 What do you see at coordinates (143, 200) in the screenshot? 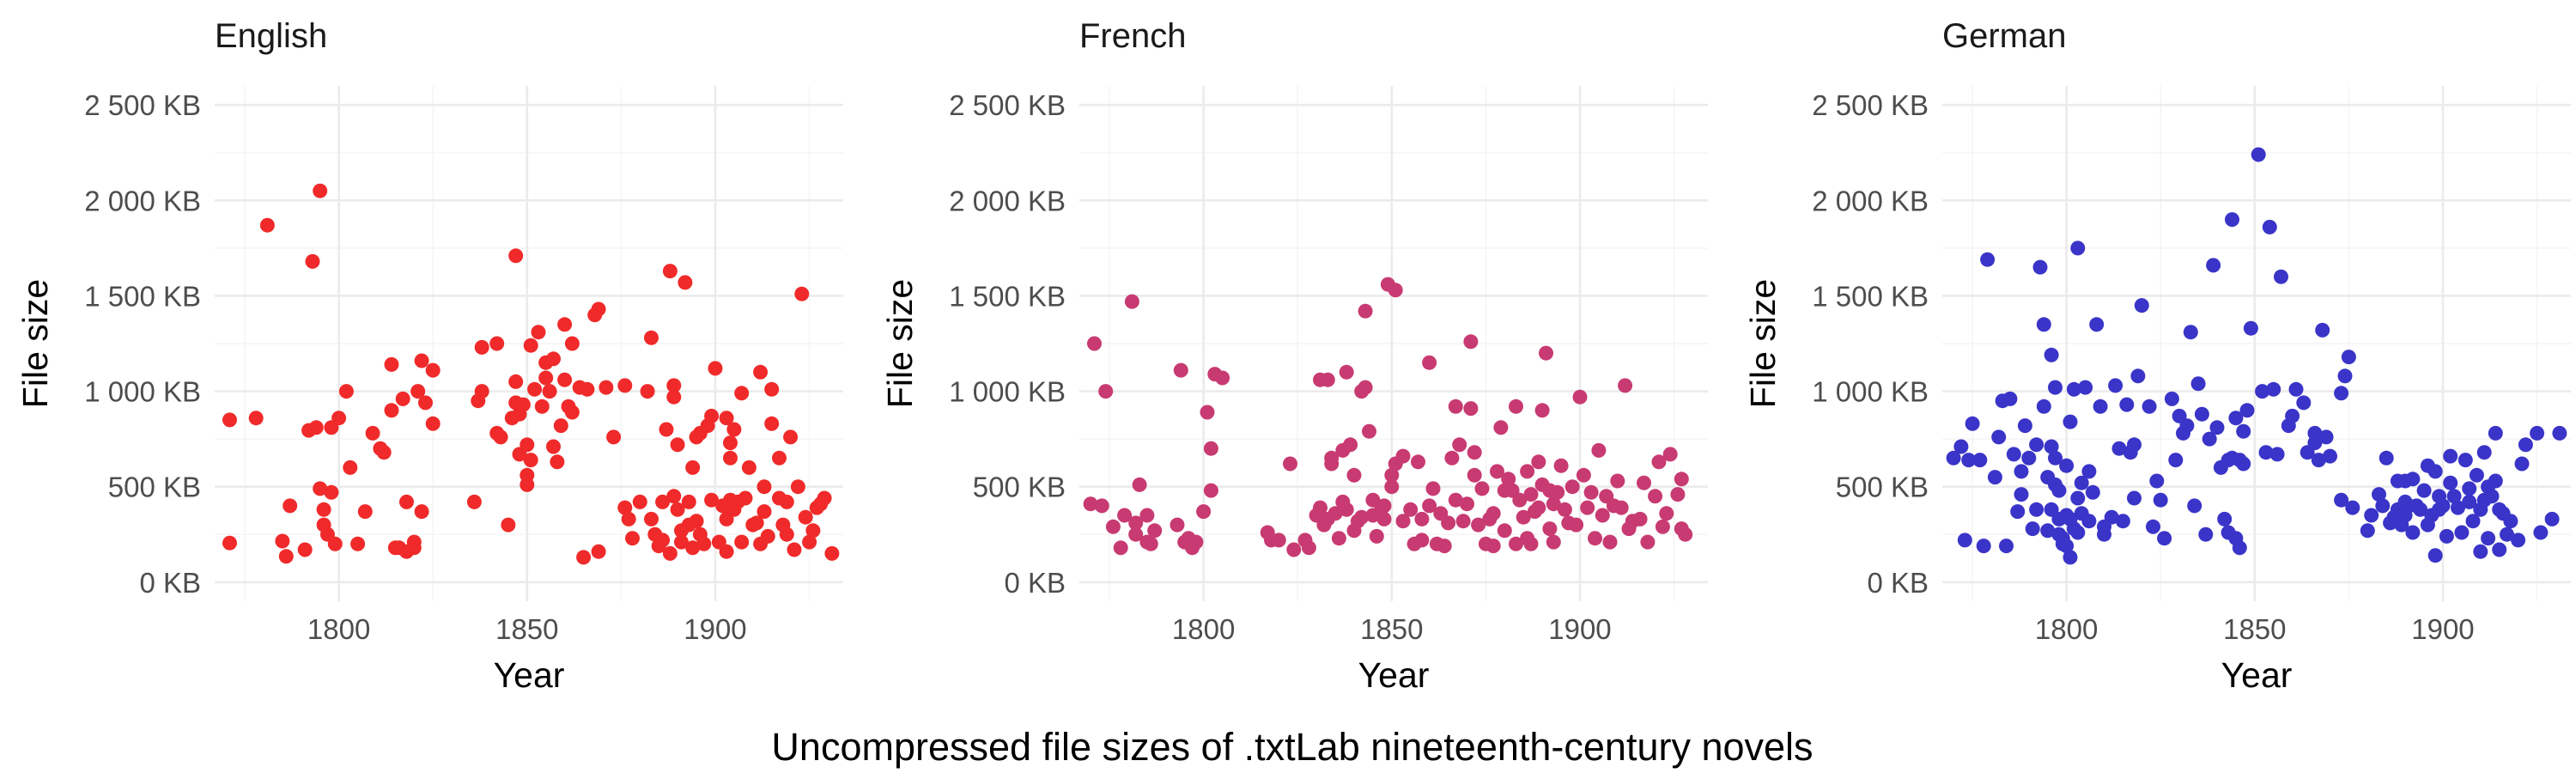
I see `y-tick-label: 2 000 KB` at bounding box center [143, 200].